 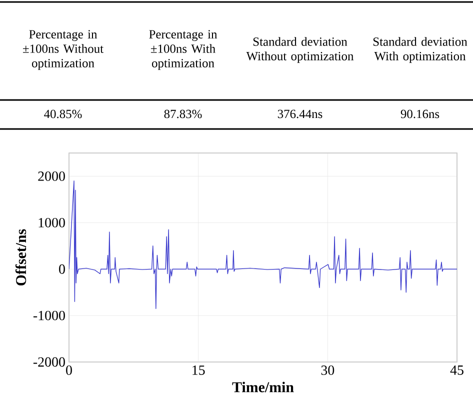 I want to click on y-axis-title: Offset/ns, so click(x=20, y=257).